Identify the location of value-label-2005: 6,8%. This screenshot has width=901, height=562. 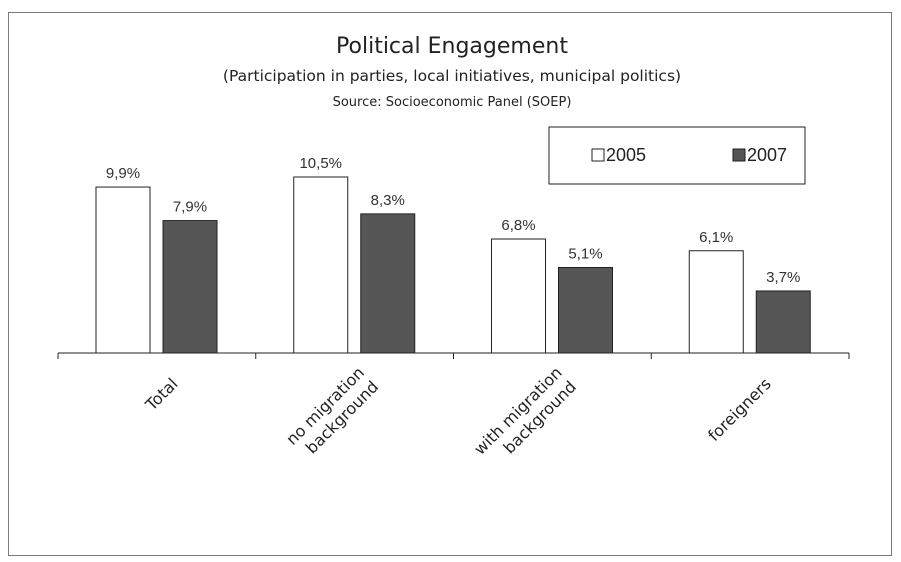
(518, 225).